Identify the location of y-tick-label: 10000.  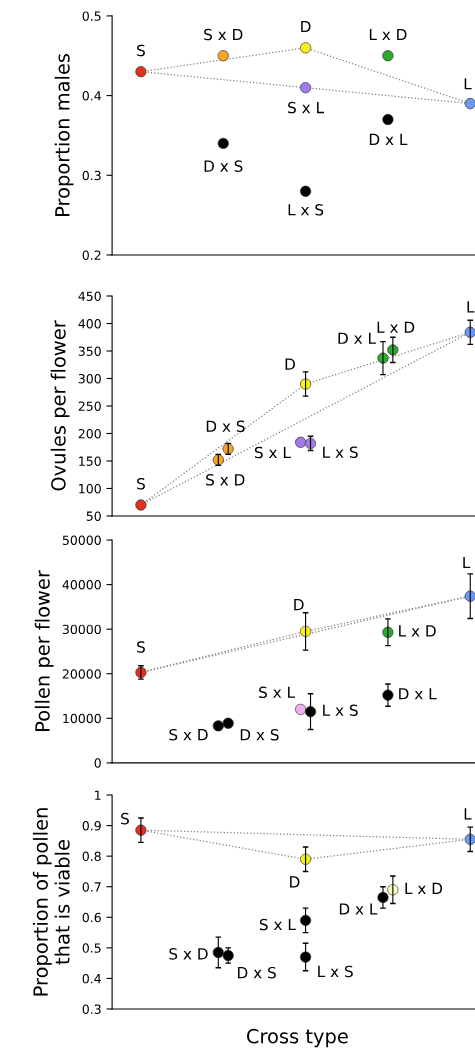
(82, 718).